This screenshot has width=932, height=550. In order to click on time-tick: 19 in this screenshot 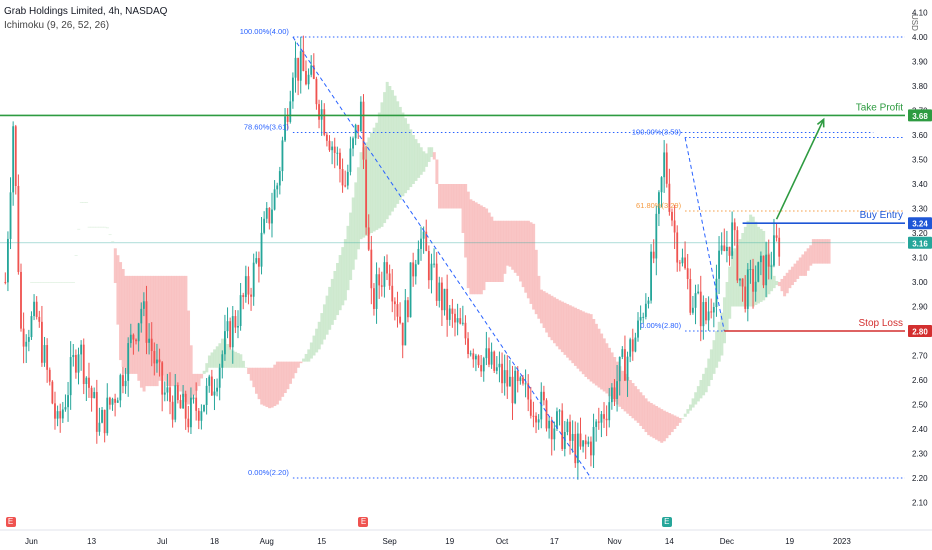, I will do `click(449, 541)`.